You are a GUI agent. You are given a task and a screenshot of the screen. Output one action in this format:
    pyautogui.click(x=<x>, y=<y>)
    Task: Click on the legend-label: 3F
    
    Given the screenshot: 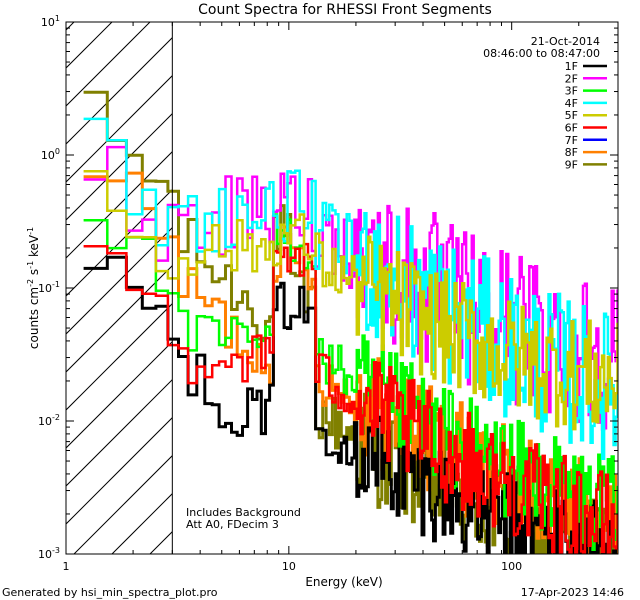 What is the action you would take?
    pyautogui.click(x=571, y=91)
    